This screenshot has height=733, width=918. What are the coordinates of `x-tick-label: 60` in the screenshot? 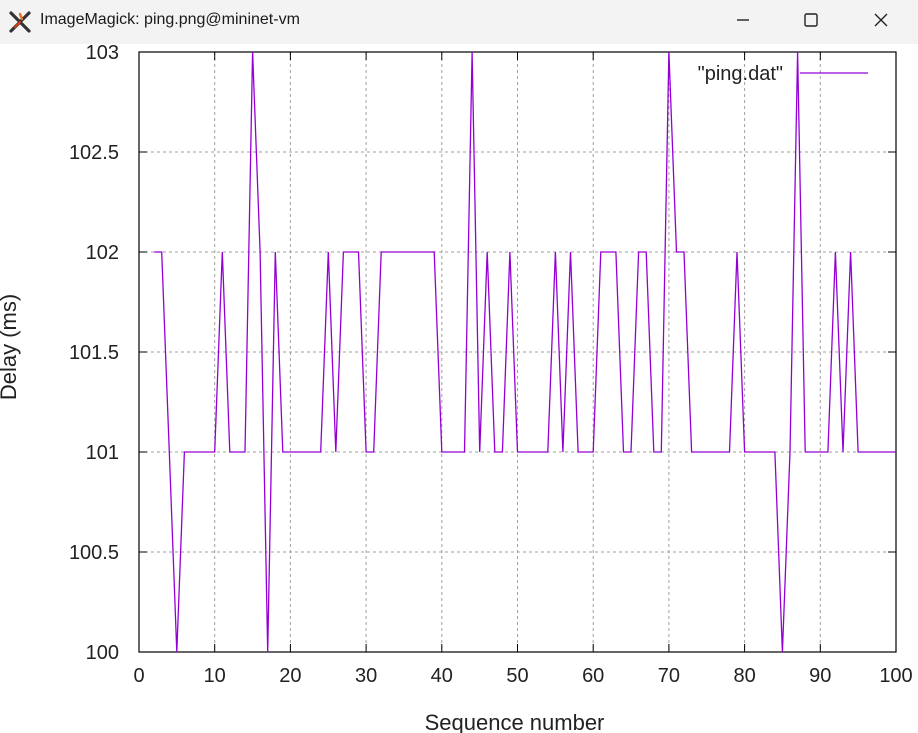 It's located at (593, 676).